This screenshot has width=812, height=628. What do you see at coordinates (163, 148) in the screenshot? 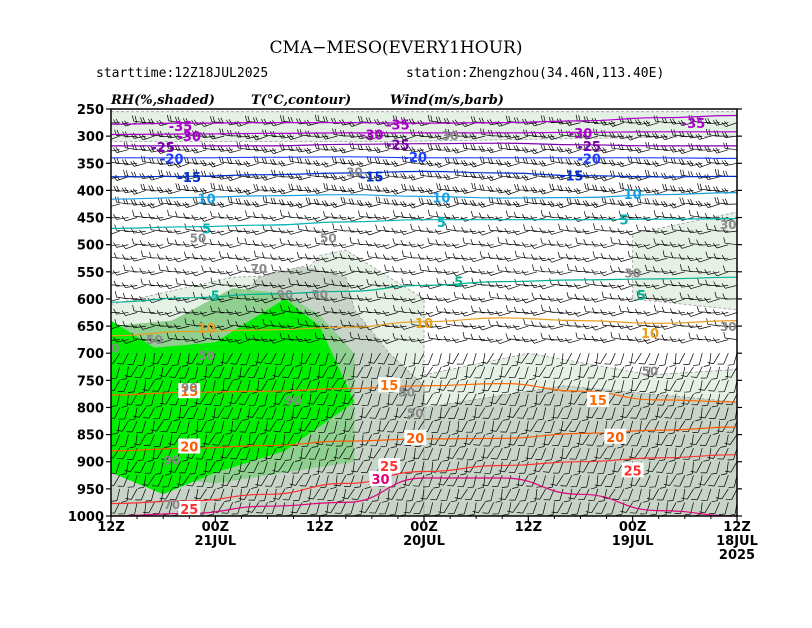
I see `temp-label: -25` at bounding box center [163, 148].